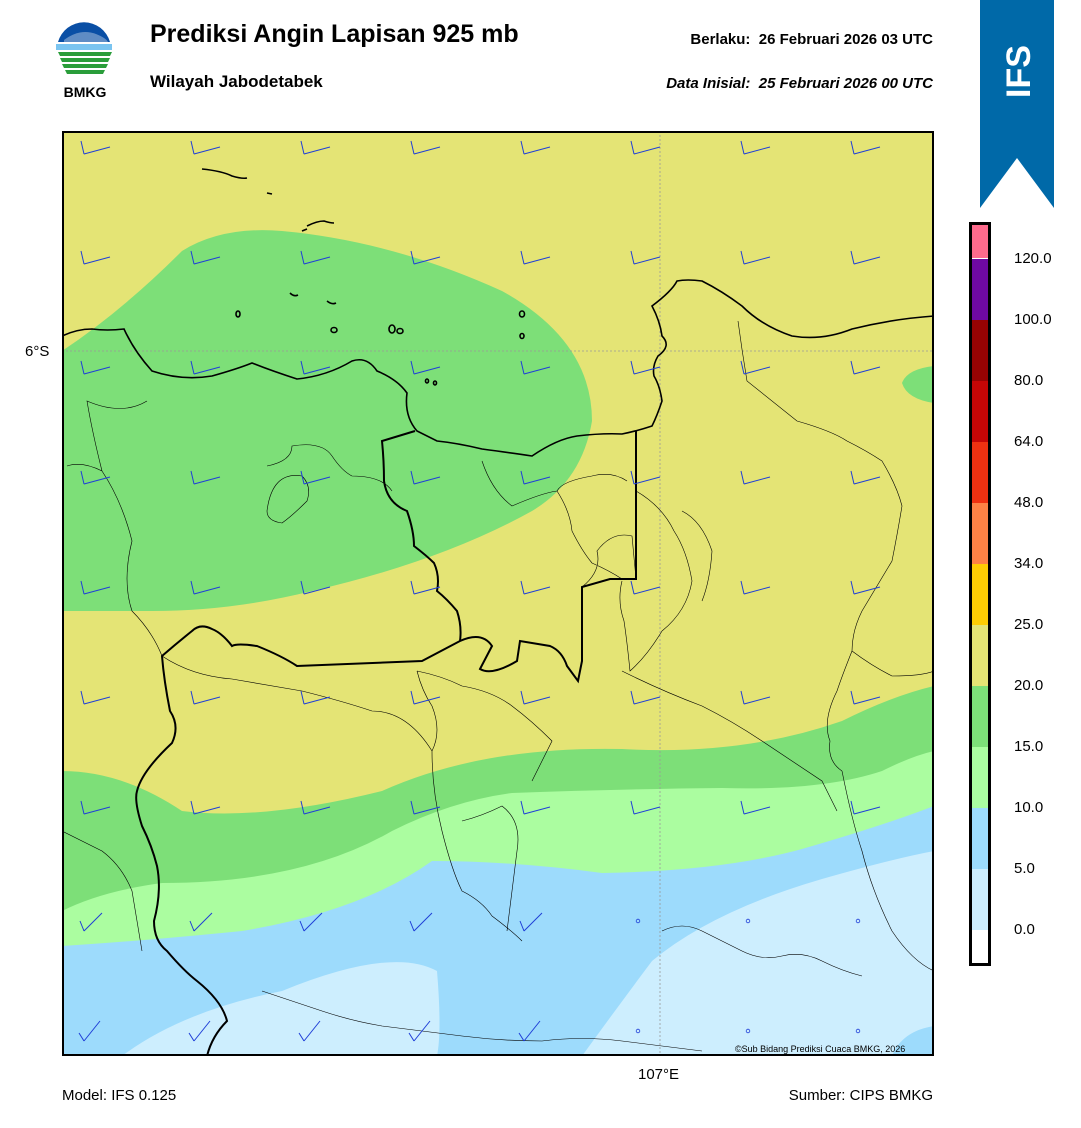 Image resolution: width=1081 pixels, height=1128 pixels. I want to click on bmkg-logo: BMKG, so click(85, 60).